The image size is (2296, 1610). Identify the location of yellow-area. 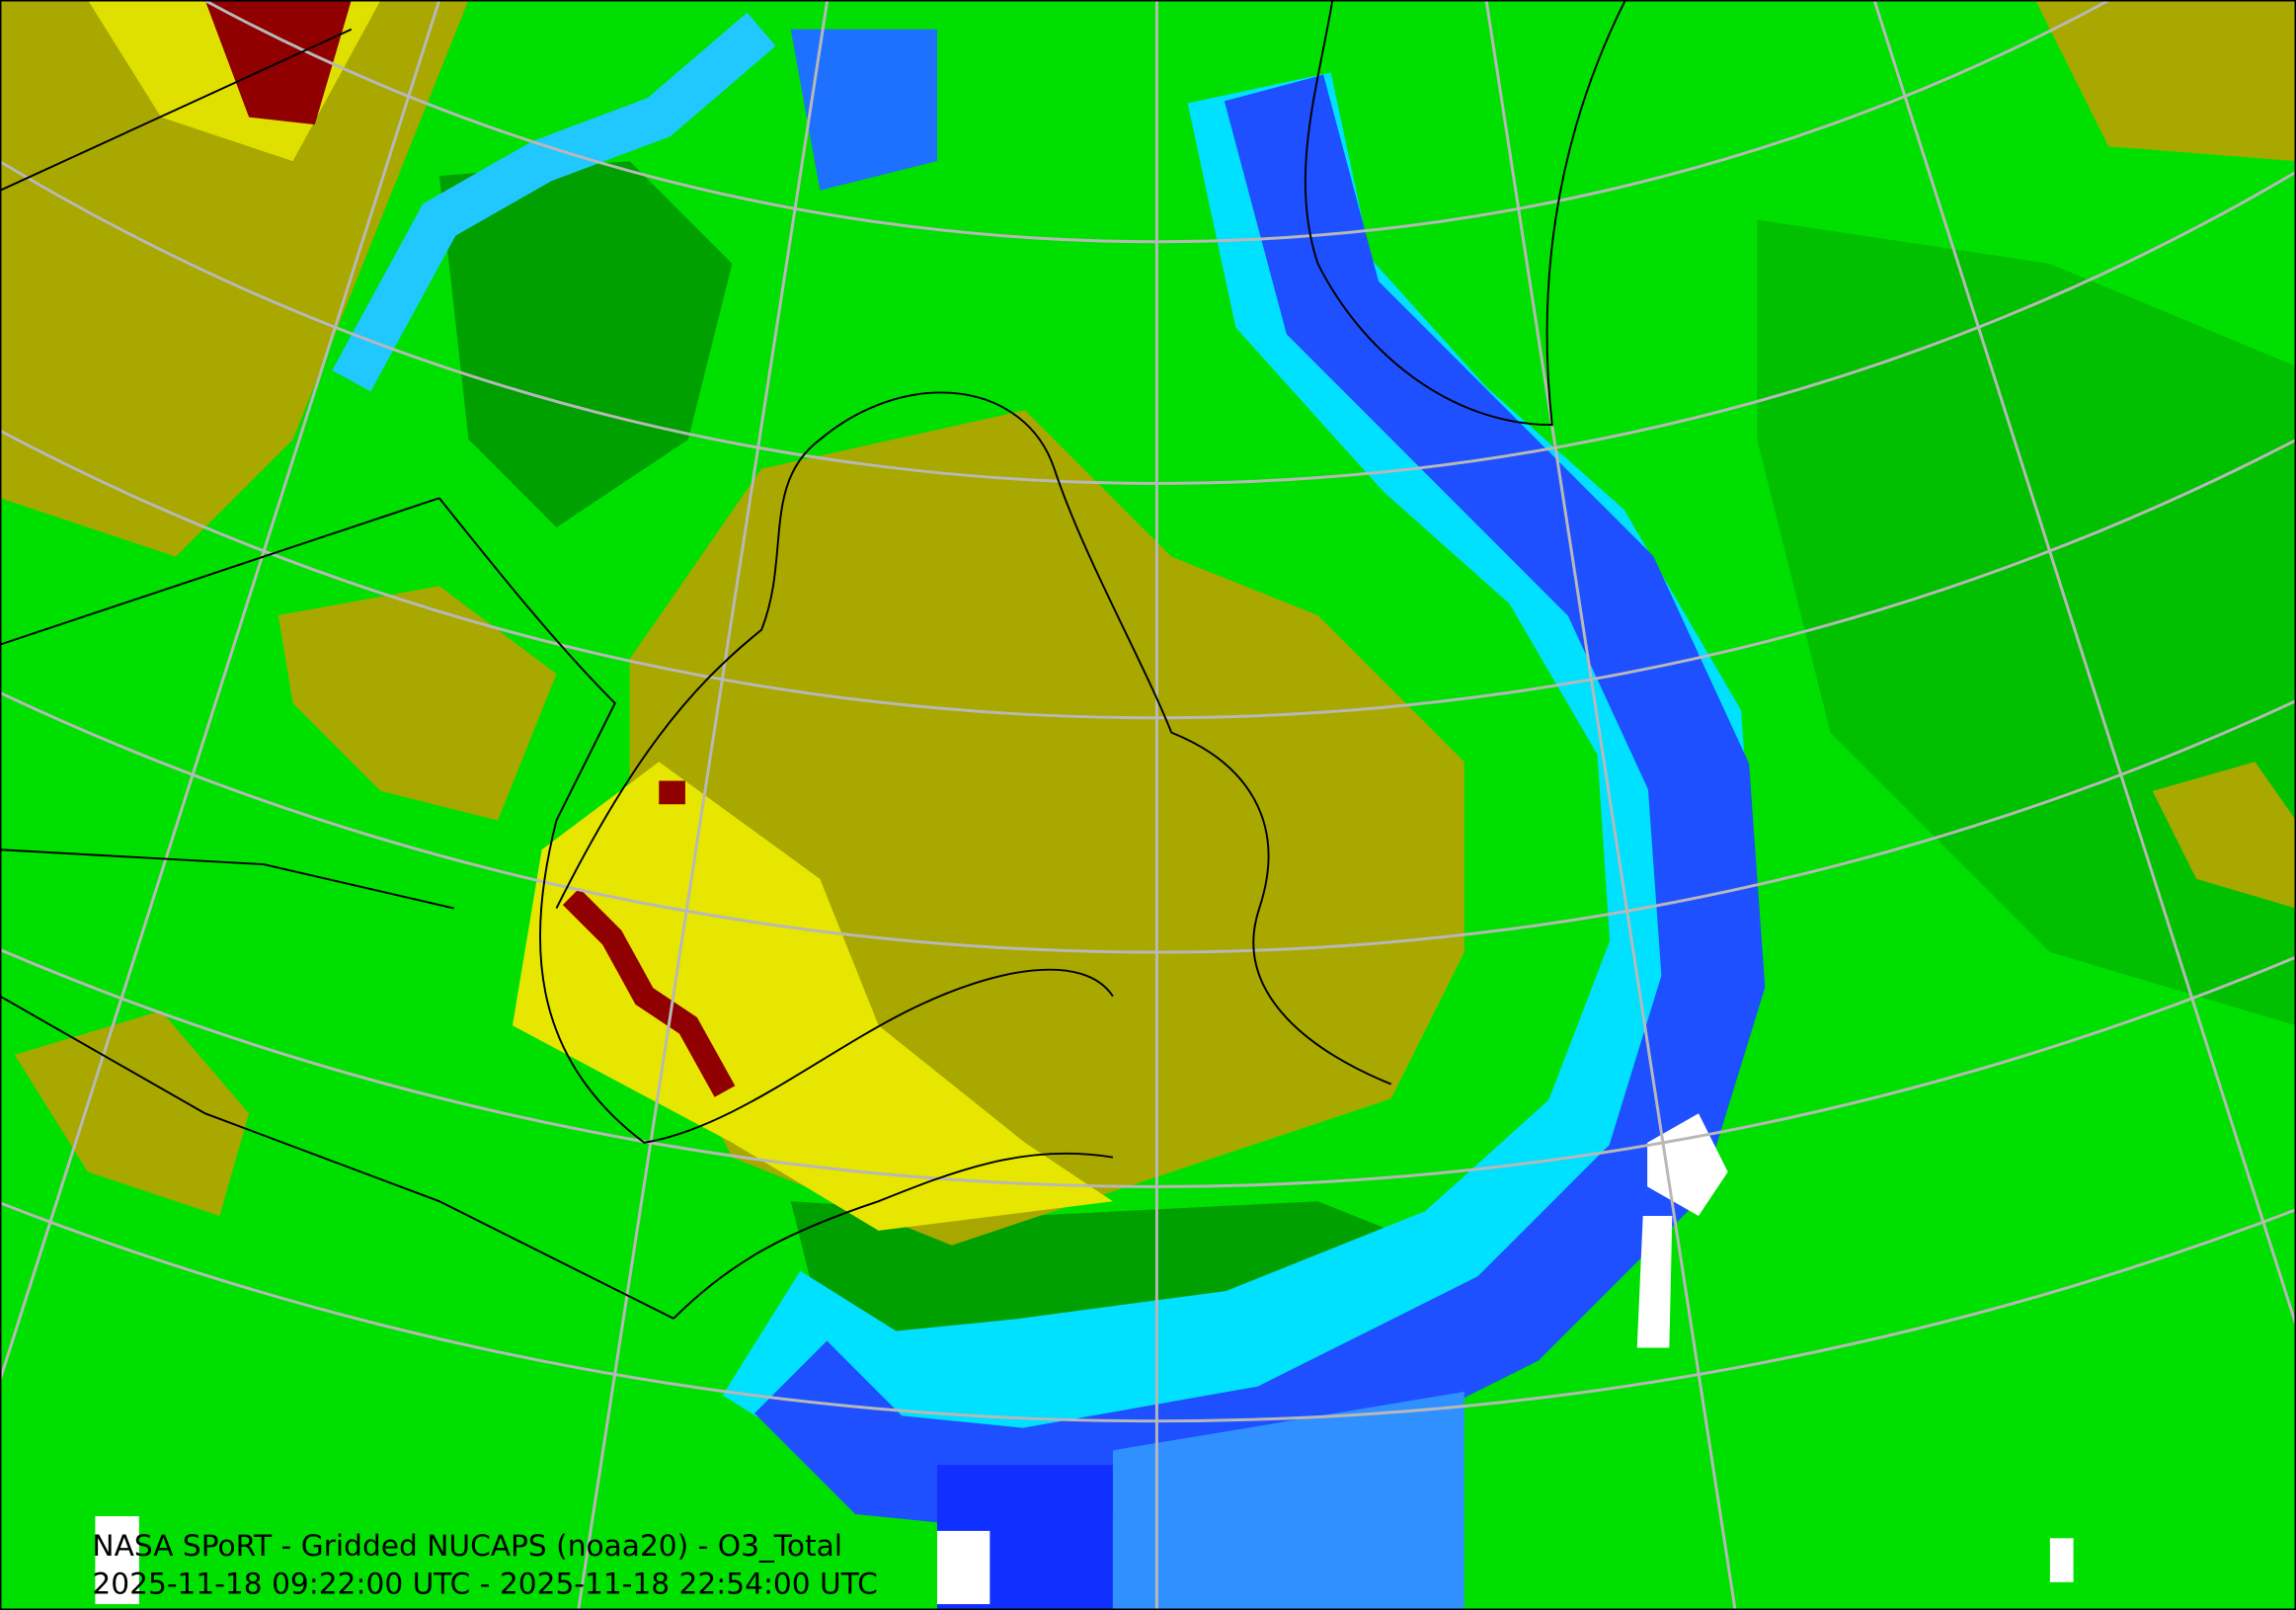
(813, 996).